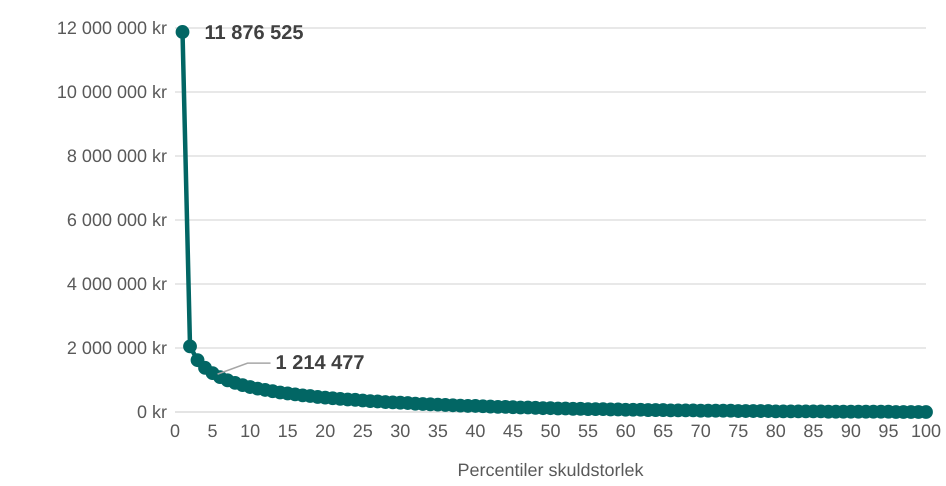 The width and height of the screenshot is (946, 486). What do you see at coordinates (550, 430) in the screenshot?
I see `x-tick-label: 50` at bounding box center [550, 430].